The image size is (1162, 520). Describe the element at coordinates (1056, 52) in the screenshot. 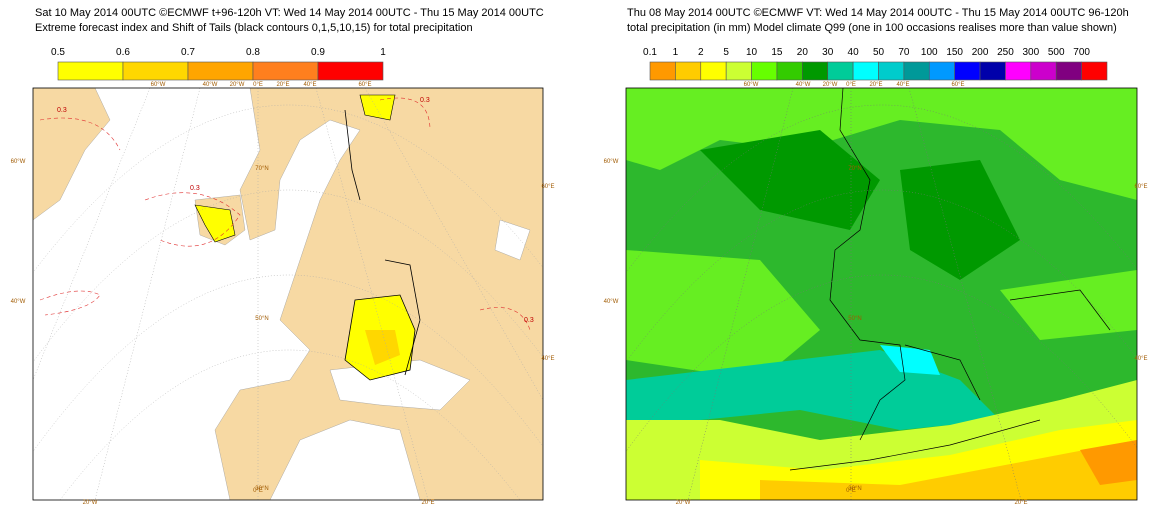

I see `legend-label: 500` at that location.